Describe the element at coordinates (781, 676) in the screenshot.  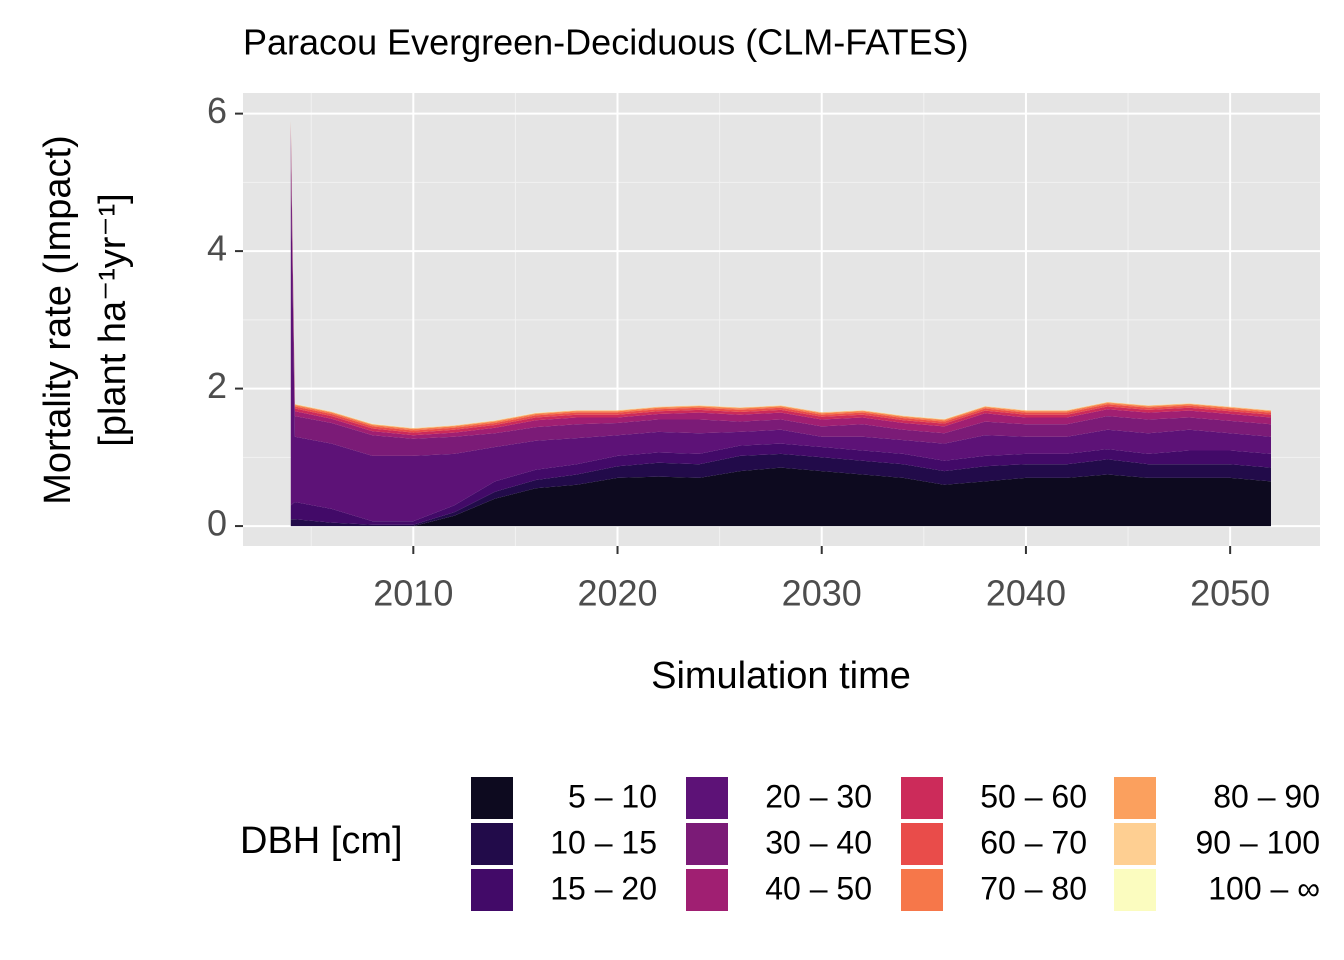
I see `x-axis-title: Simulation time` at that location.